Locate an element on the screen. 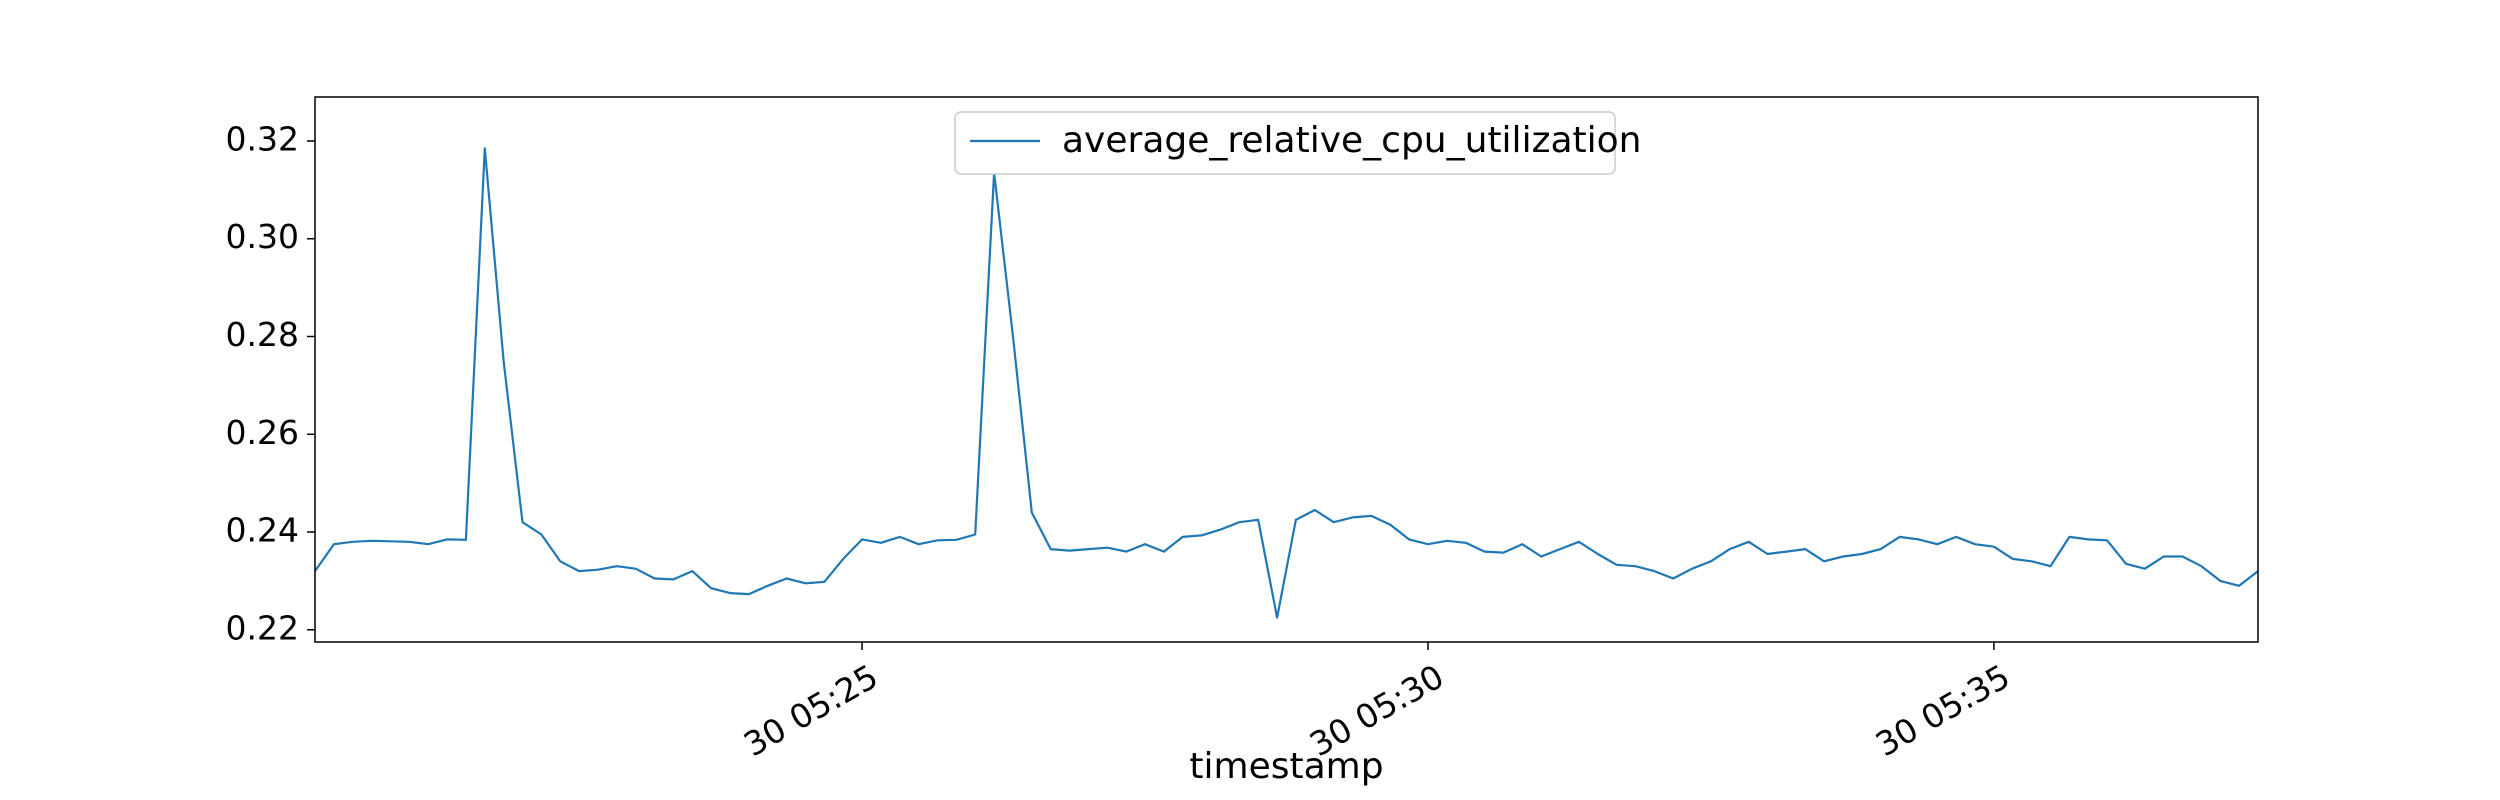  y-tick-label: 0.32 is located at coordinates (262, 138).